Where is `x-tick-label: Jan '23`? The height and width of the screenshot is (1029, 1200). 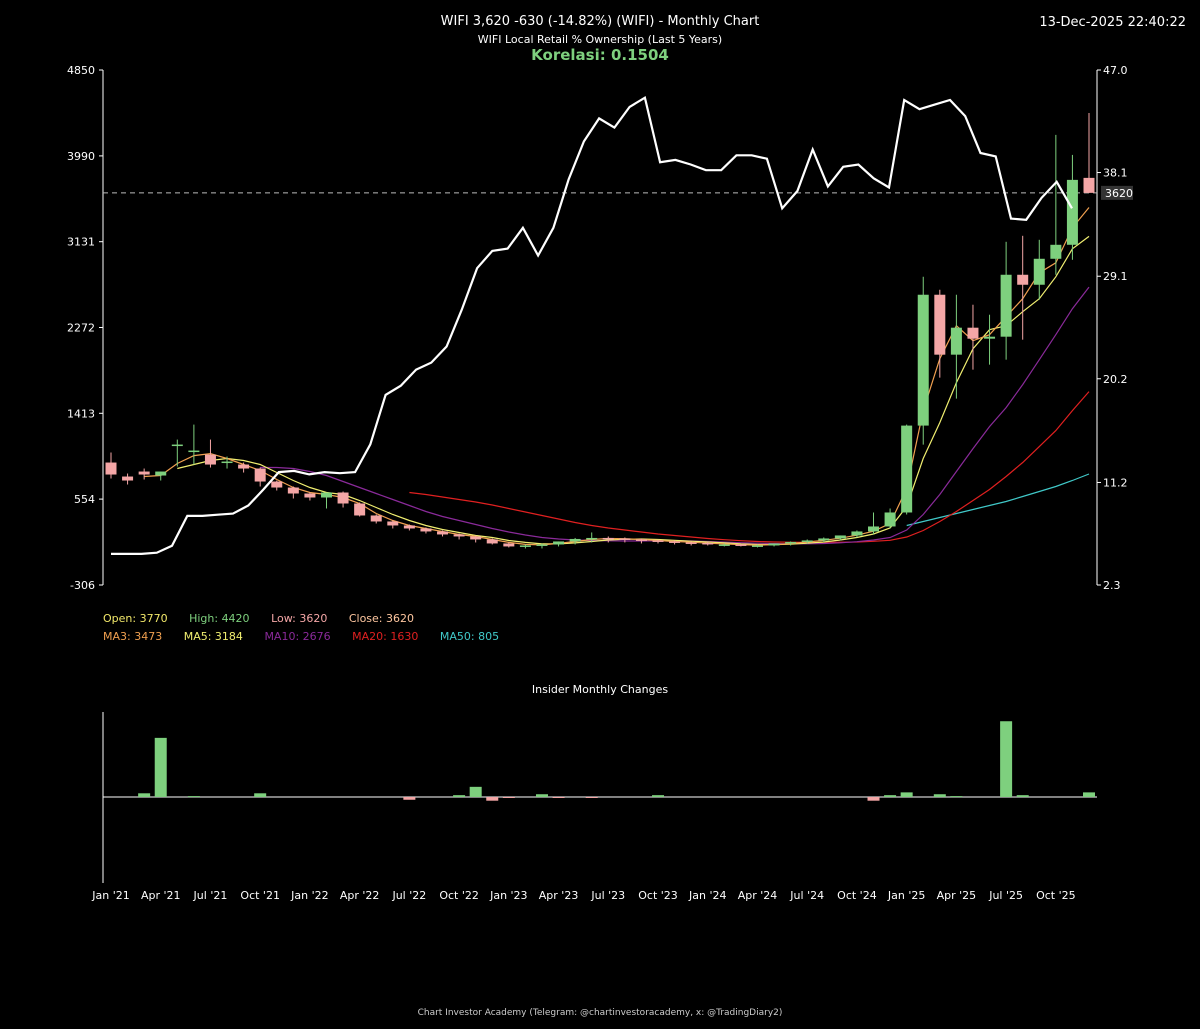
x-tick-label: Jan '23 is located at coordinates (508, 895).